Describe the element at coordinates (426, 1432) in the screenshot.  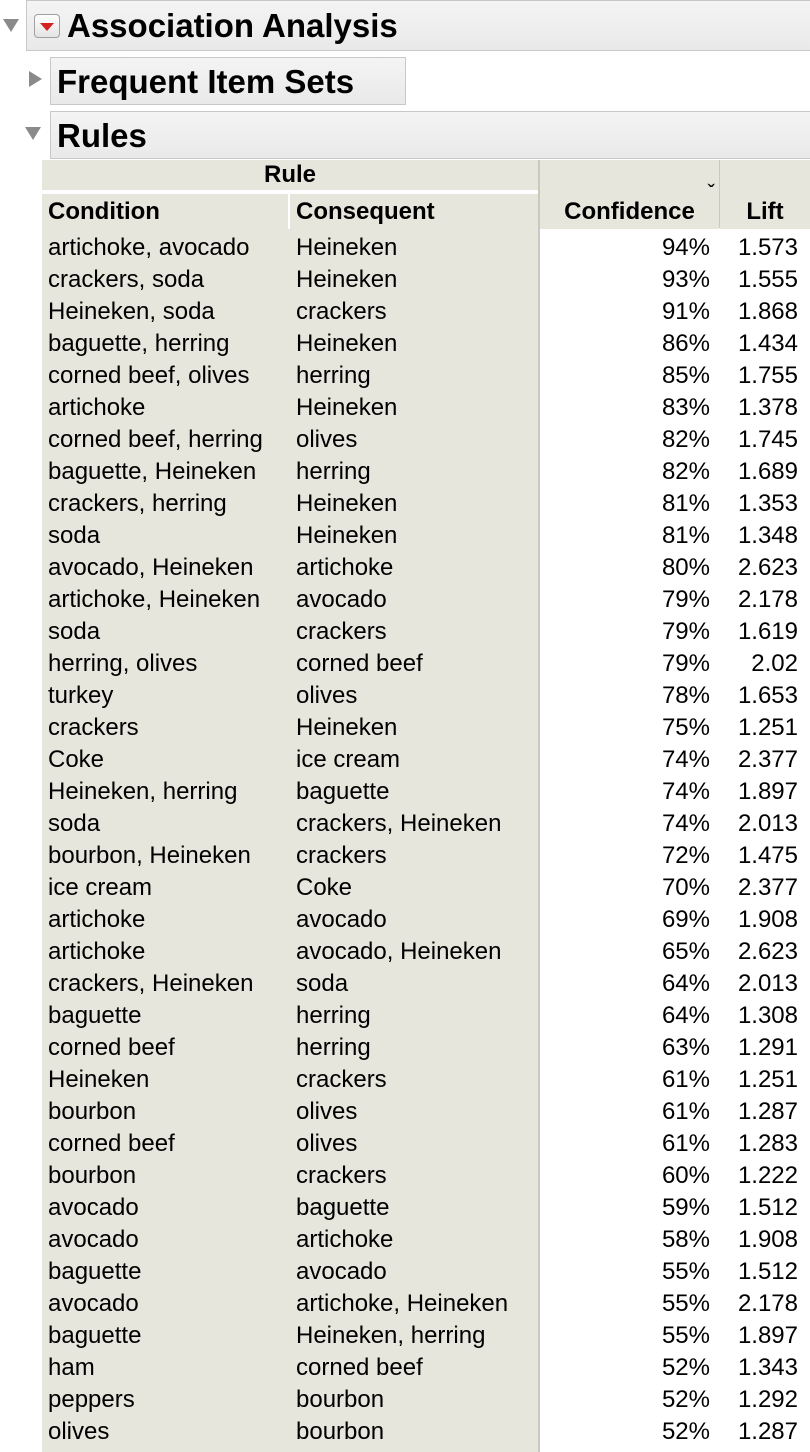
I see `table-row: olives bourbon 52% 1.287` at that location.